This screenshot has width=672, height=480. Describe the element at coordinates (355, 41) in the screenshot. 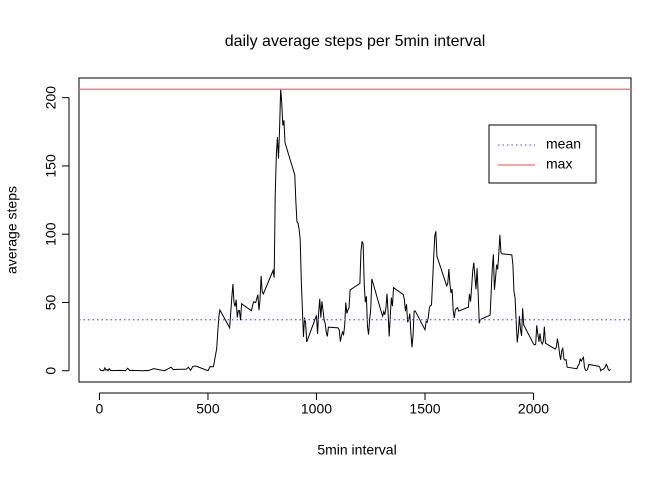

I see `chart-title: daily average steps per 5min interval` at that location.